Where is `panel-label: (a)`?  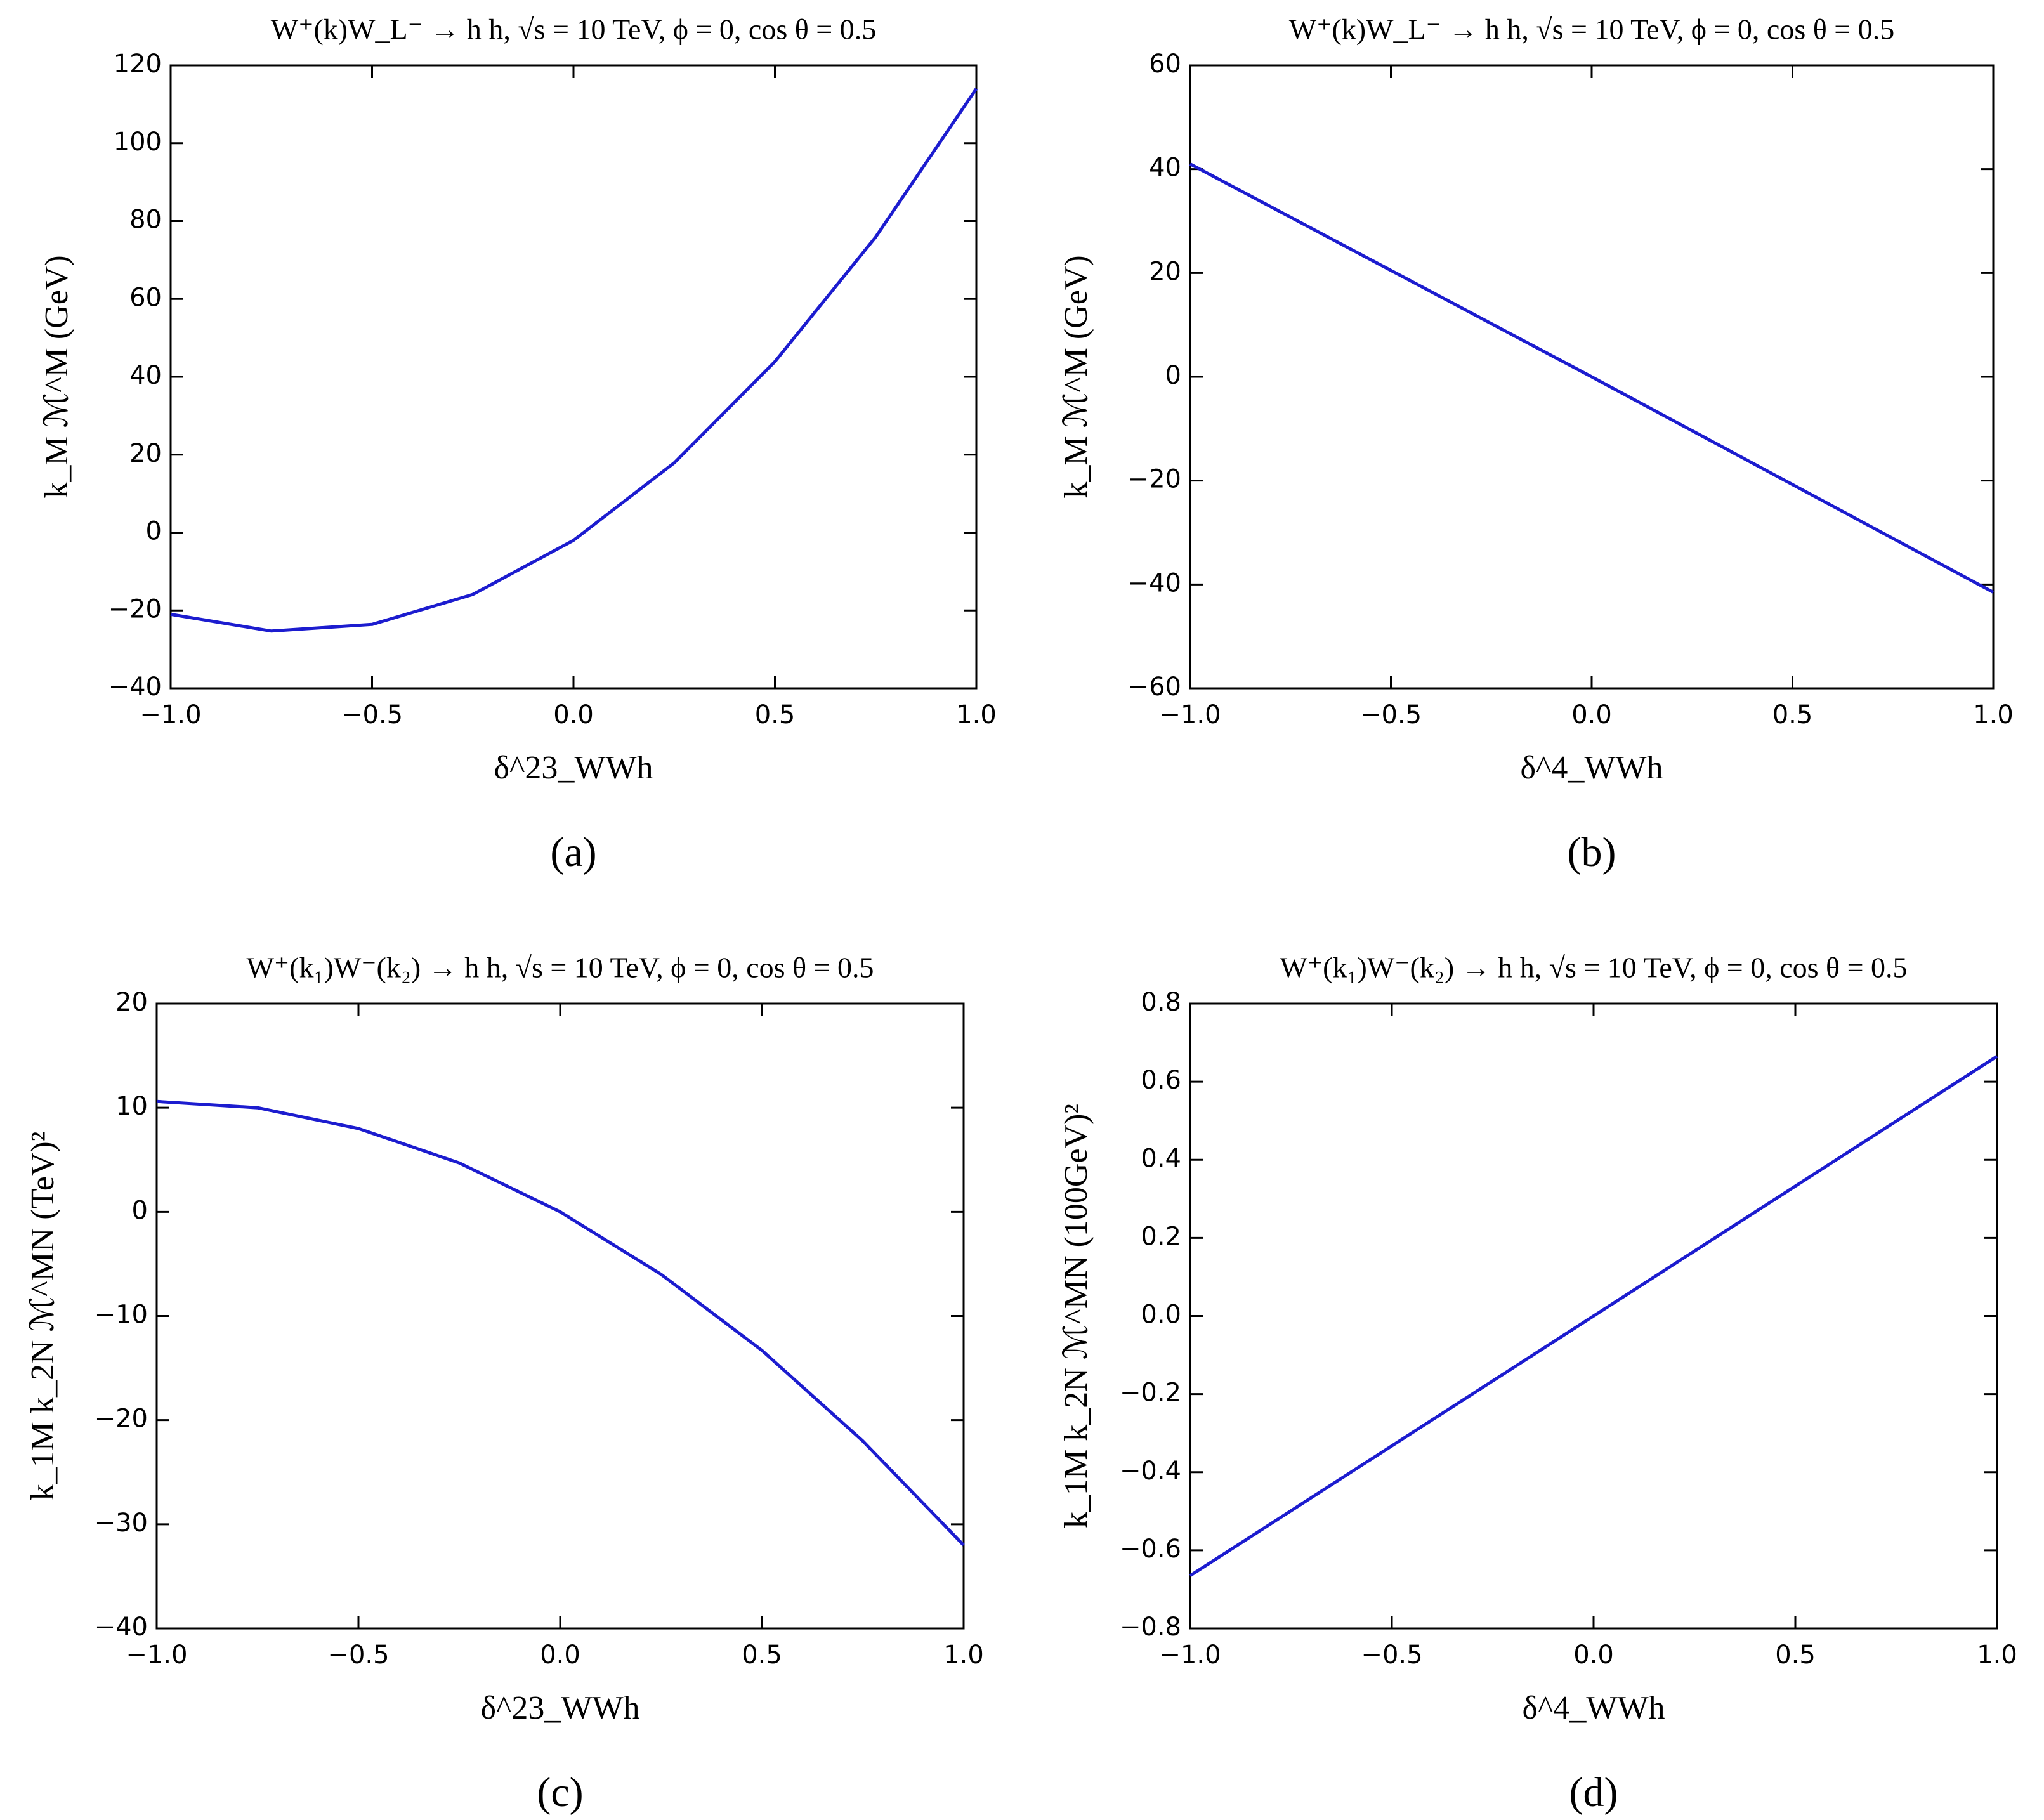 panel-label: (a) is located at coordinates (573, 852).